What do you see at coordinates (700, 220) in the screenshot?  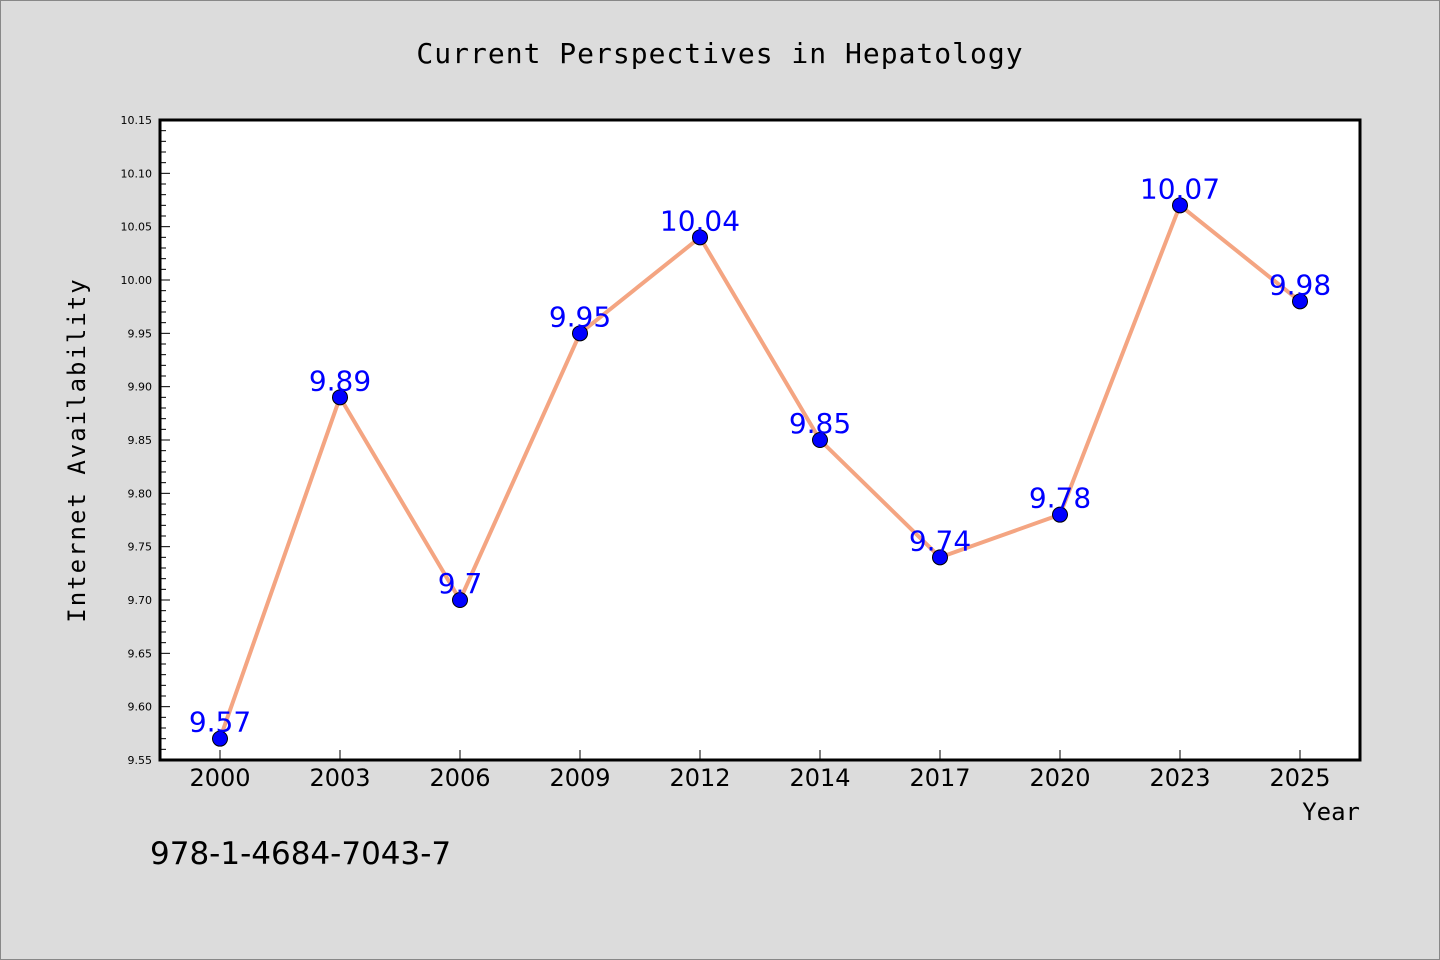 I see `data-label: 10.04` at bounding box center [700, 220].